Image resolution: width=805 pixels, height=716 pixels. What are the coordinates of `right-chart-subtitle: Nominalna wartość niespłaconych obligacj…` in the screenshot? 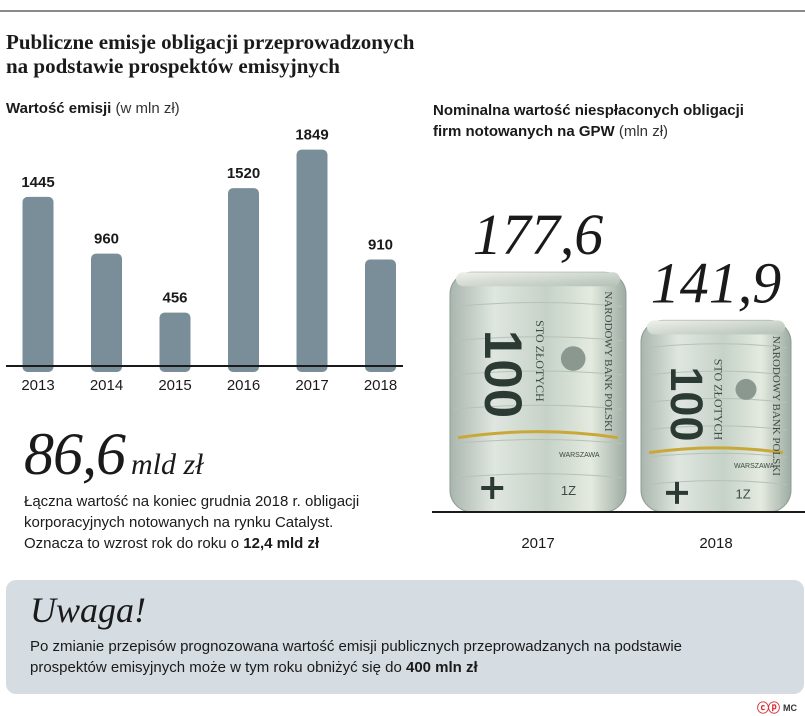 It's located at (588, 121).